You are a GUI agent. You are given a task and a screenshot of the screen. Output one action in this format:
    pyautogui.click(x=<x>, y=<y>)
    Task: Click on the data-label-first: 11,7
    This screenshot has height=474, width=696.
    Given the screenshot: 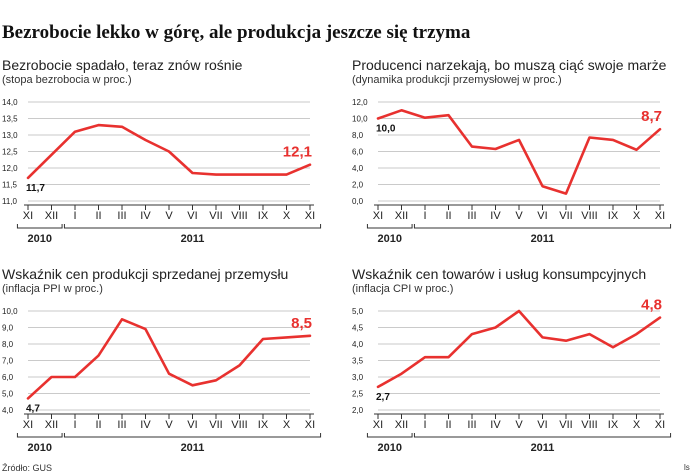 What is the action you would take?
    pyautogui.click(x=35, y=188)
    